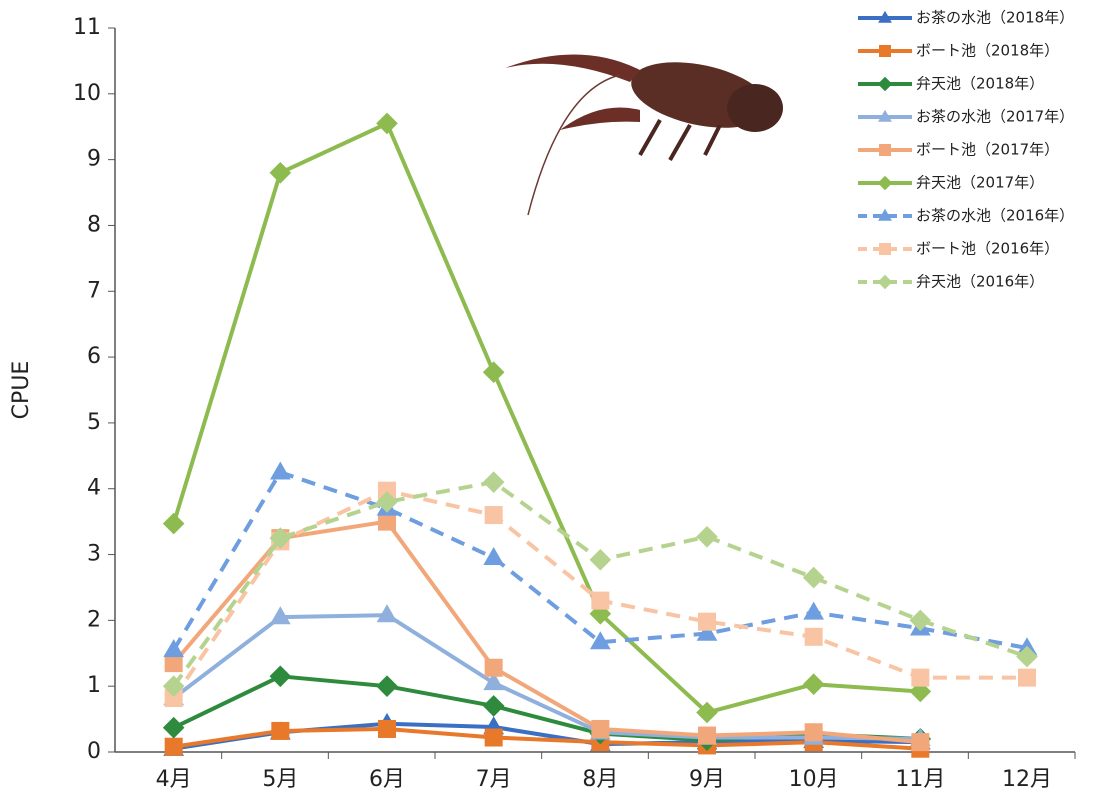  I want to click on x-tick-label: 11月, so click(920, 779).